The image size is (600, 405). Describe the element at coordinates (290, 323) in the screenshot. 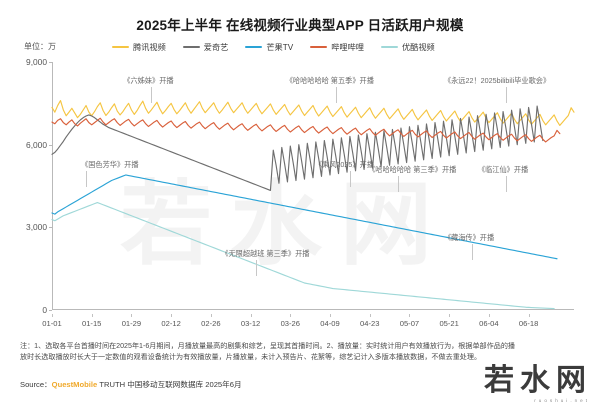

I see `x-tick-label: 03-26` at that location.